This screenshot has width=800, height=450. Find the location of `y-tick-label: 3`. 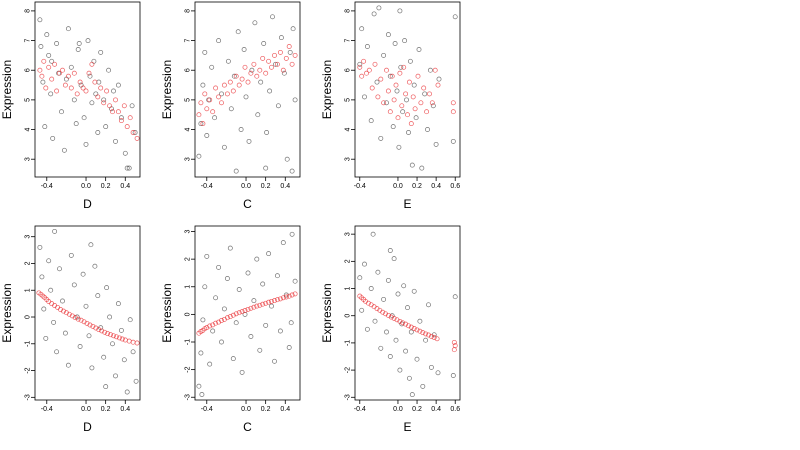

y-tick-label: 3 is located at coordinates (28, 159).